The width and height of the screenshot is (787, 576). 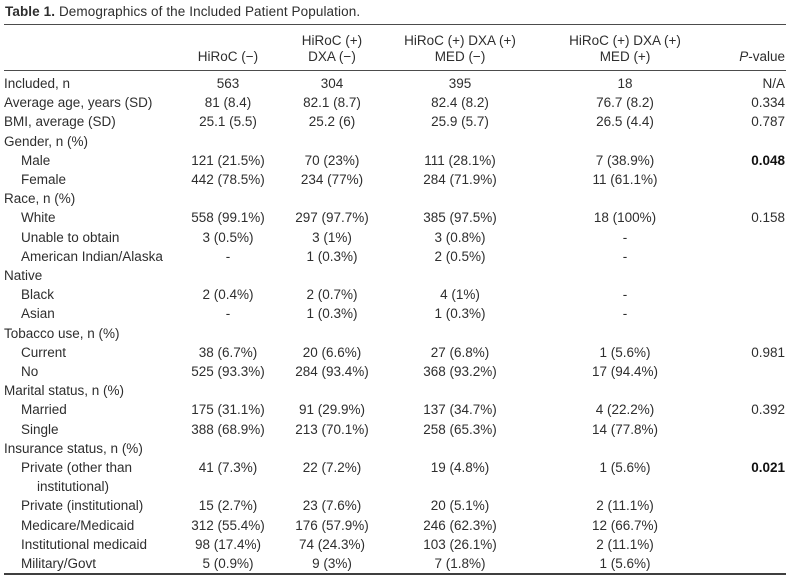 I want to click on table-row: Asian - 1 (0.3%) 1 (0.3%) -, so click(x=395, y=313).